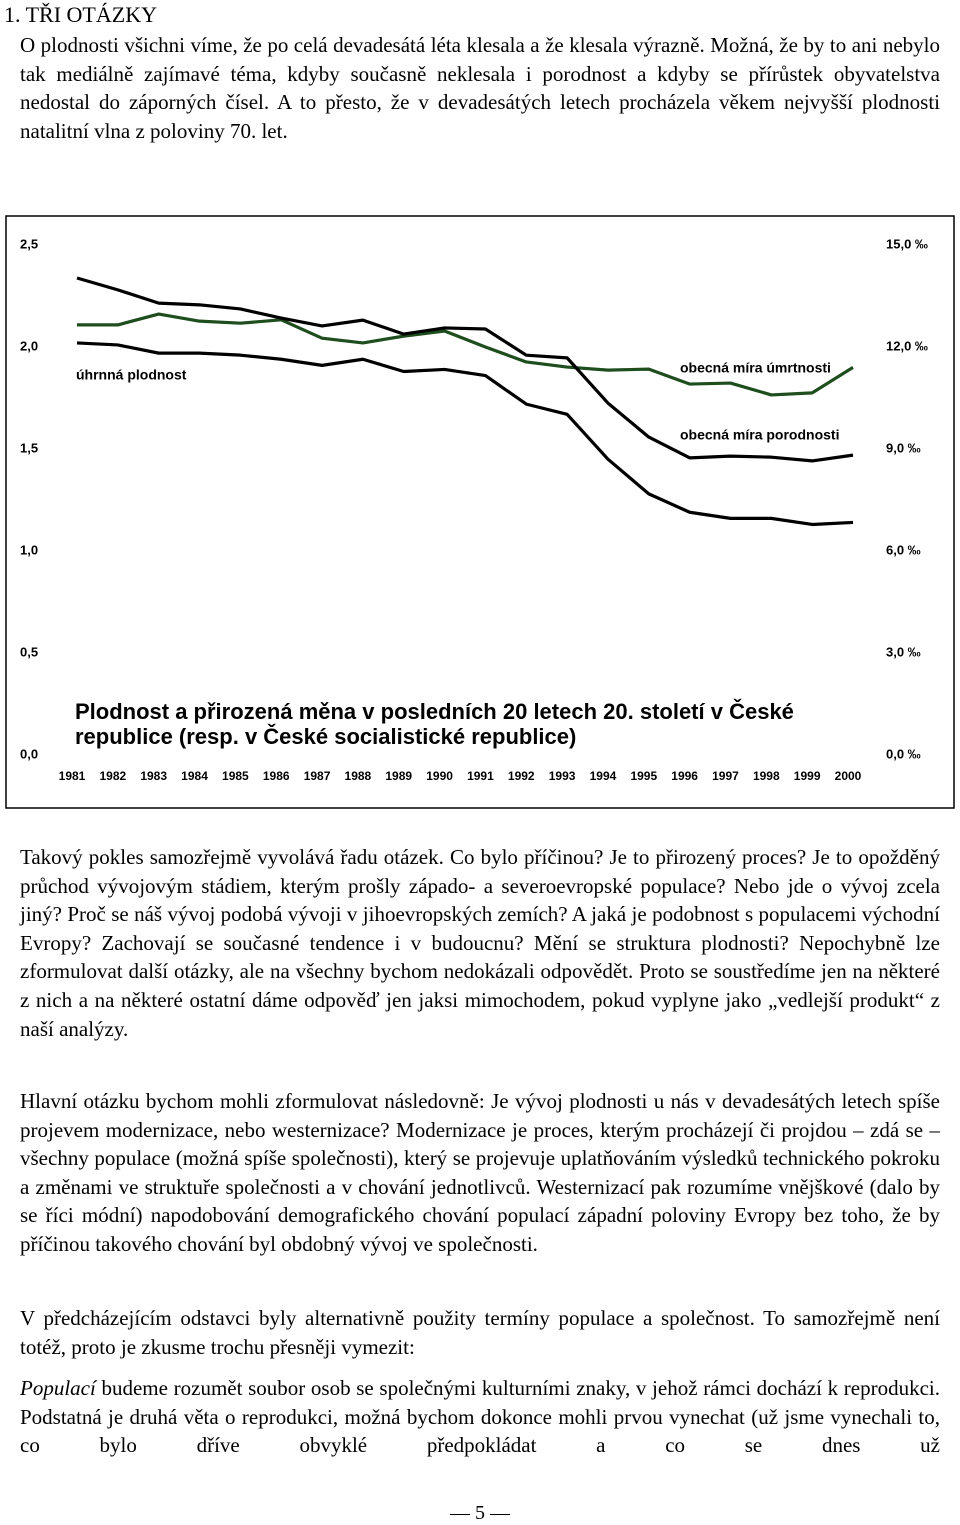 The height and width of the screenshot is (1525, 960). Describe the element at coordinates (903, 549) in the screenshot. I see `y2-tick-label: 6,0 ‰` at that location.